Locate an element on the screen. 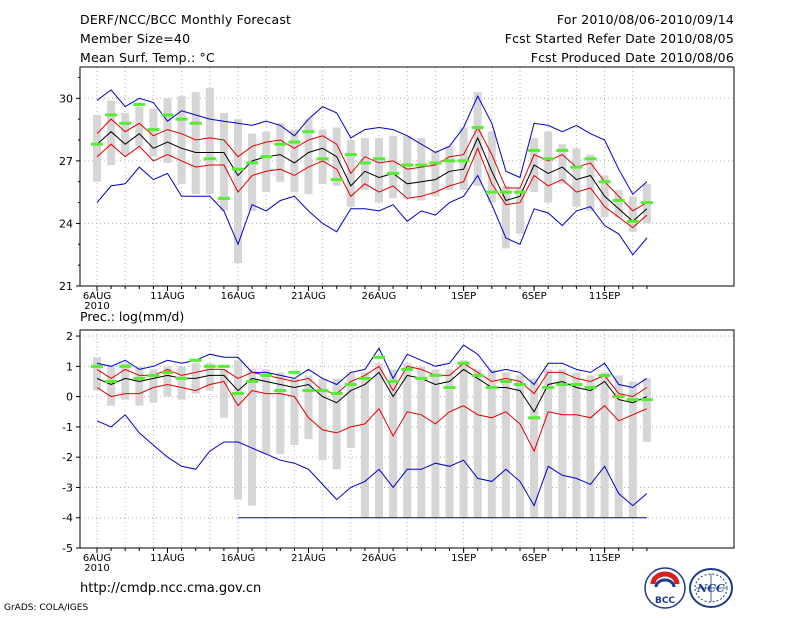  temperature-min-line is located at coordinates (372, 211).